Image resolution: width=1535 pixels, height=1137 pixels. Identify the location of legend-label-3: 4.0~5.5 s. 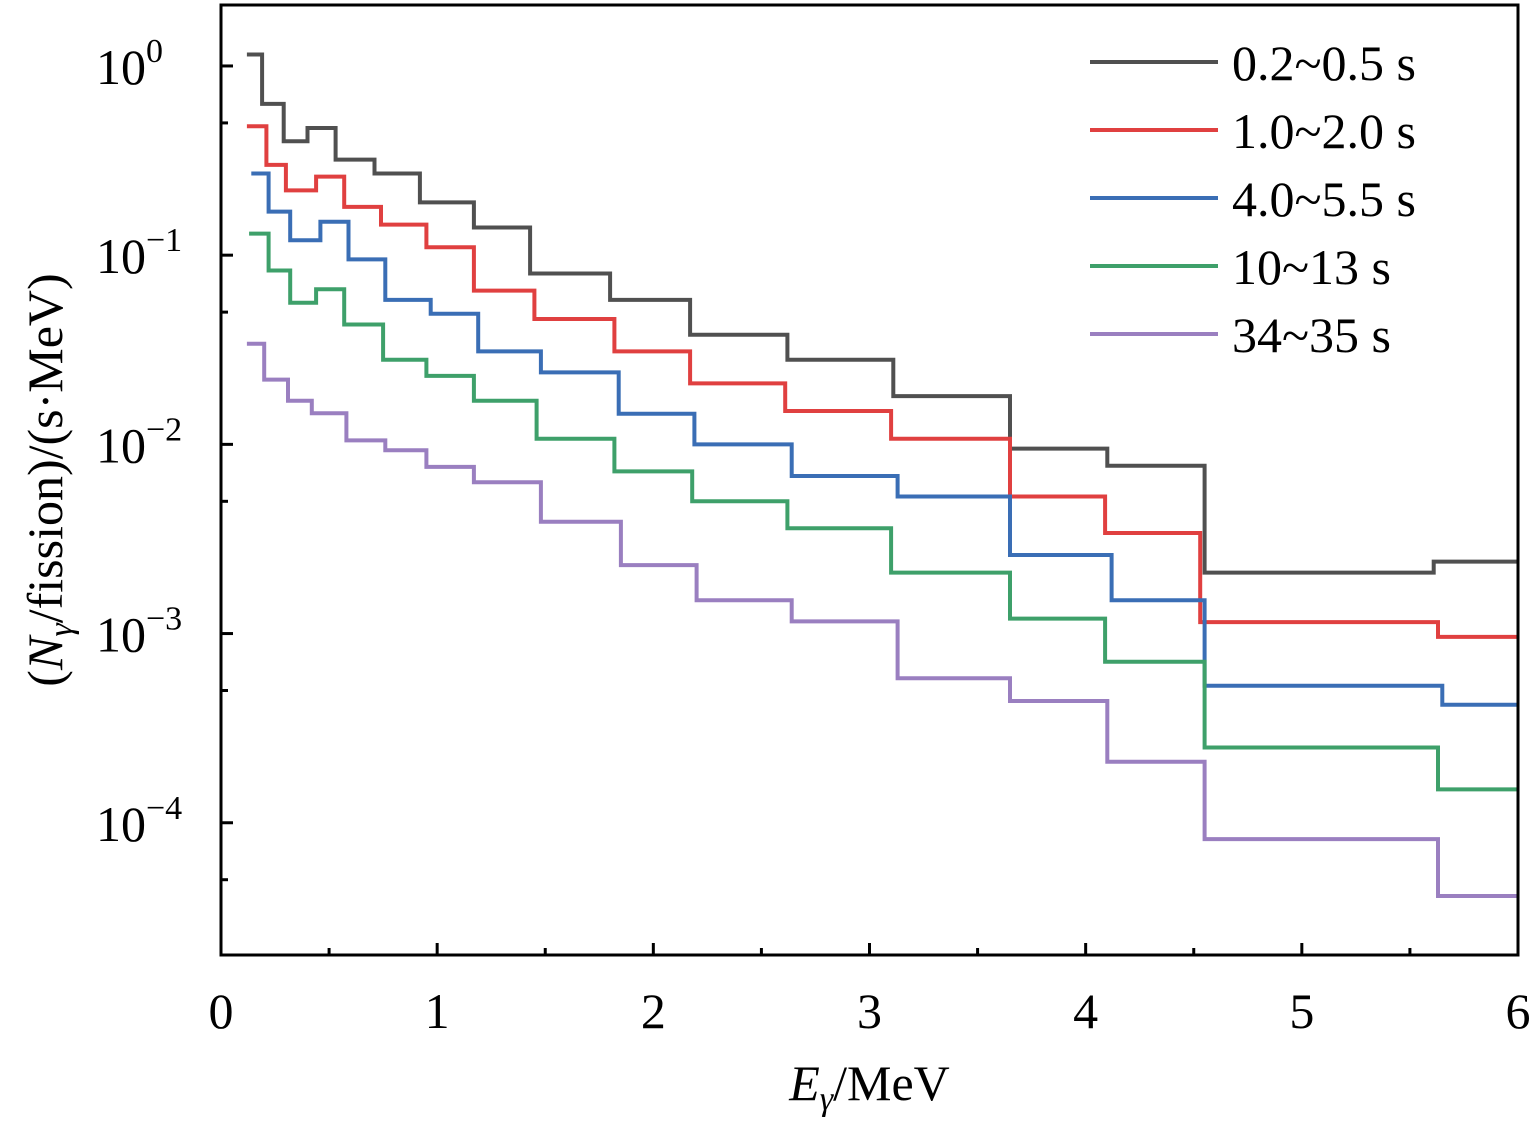
(1324, 199).